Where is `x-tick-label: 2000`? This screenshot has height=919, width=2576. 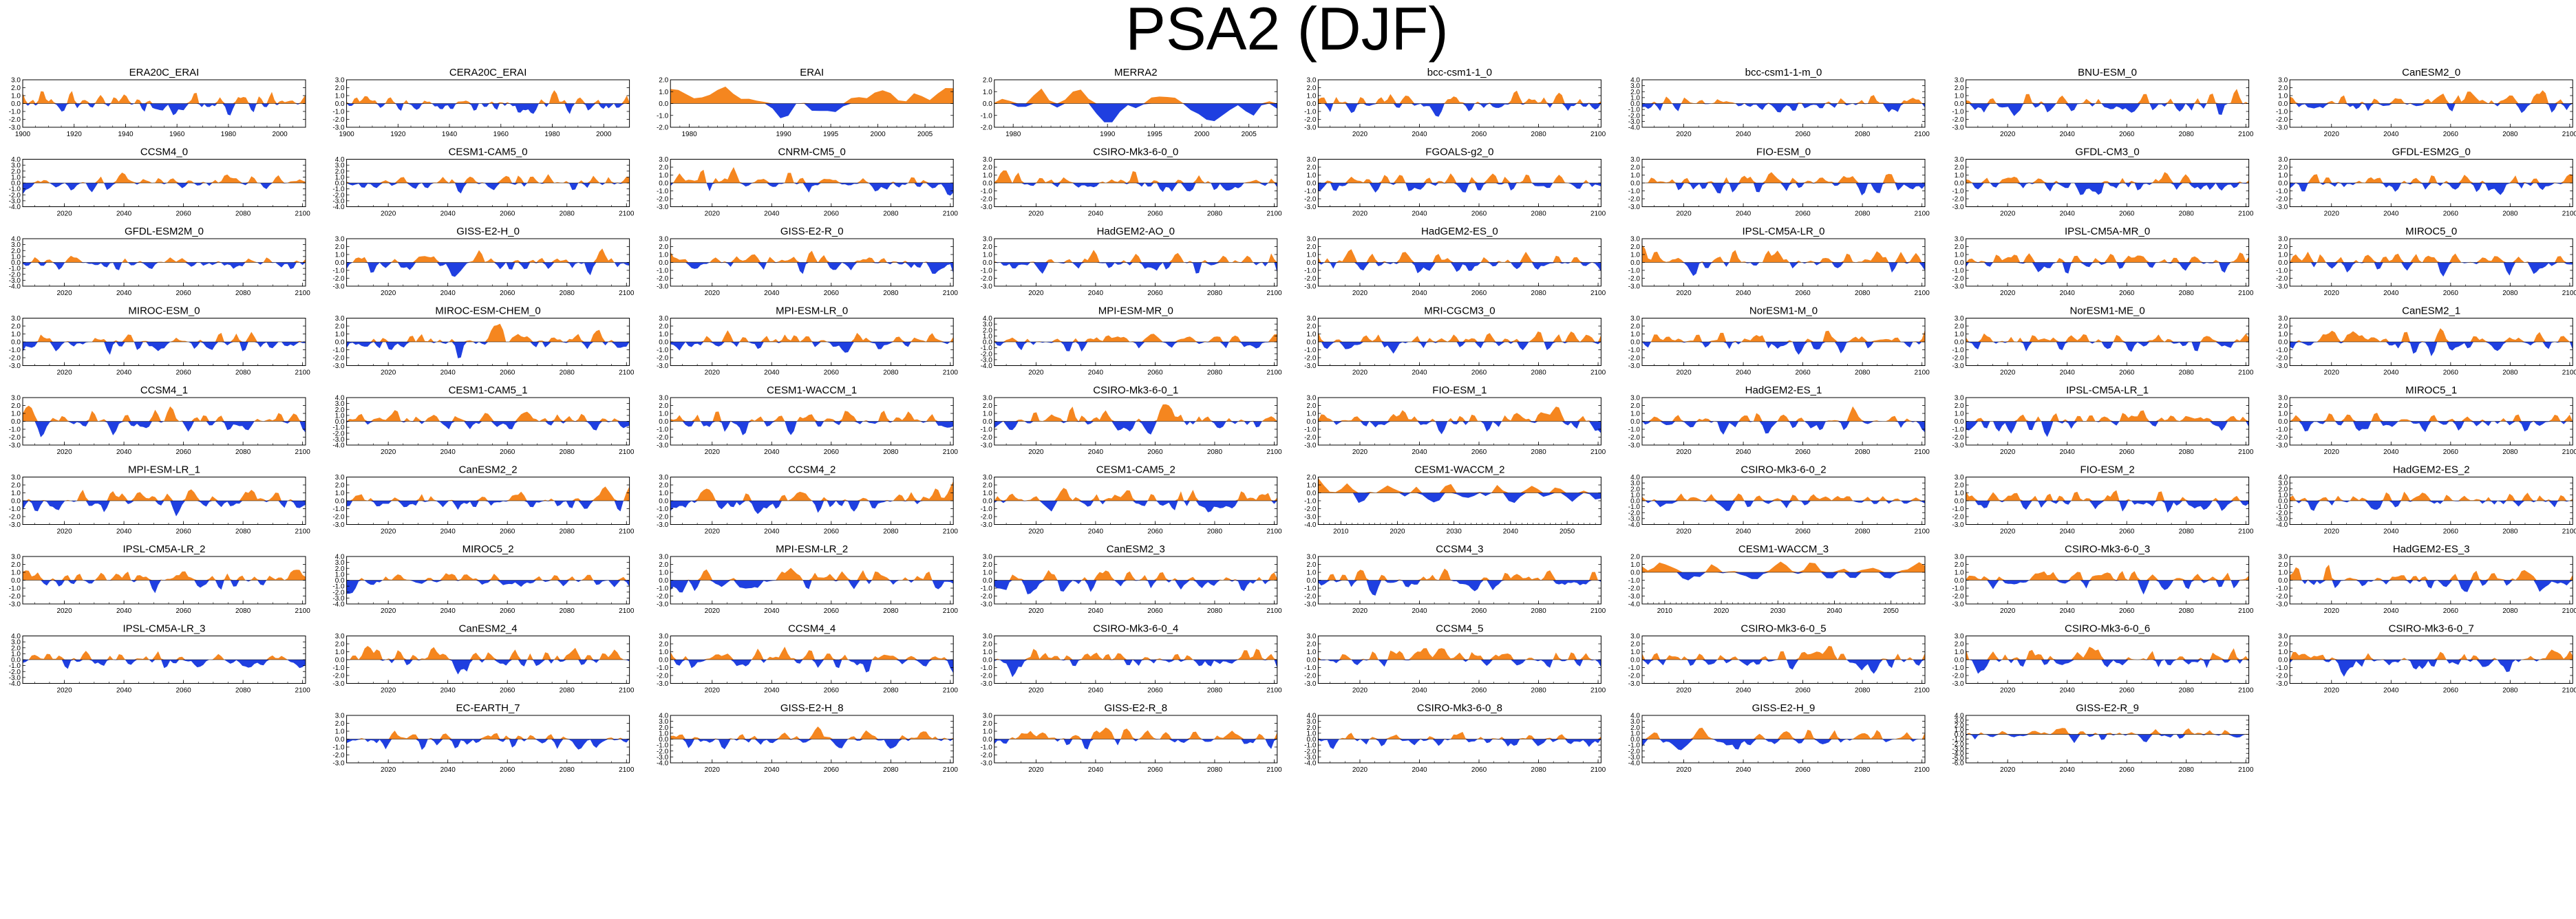 x-tick-label: 2000 is located at coordinates (1202, 134).